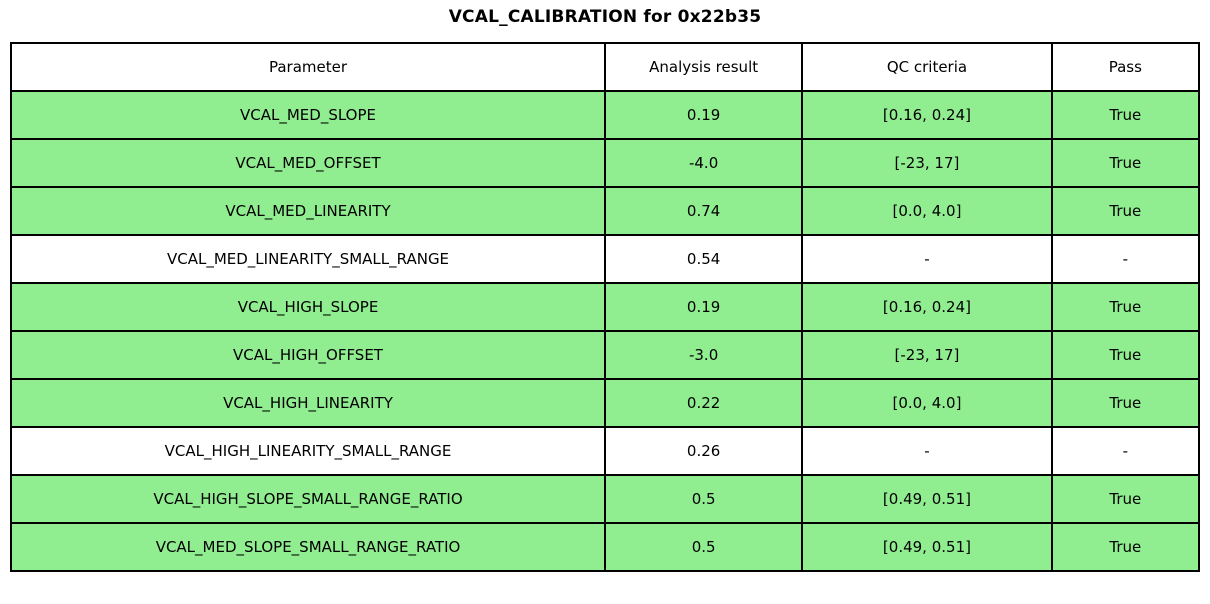 This screenshot has height=604, width=1210. What do you see at coordinates (704, 67) in the screenshot?
I see `col-header-analysis-result: Analysis result` at bounding box center [704, 67].